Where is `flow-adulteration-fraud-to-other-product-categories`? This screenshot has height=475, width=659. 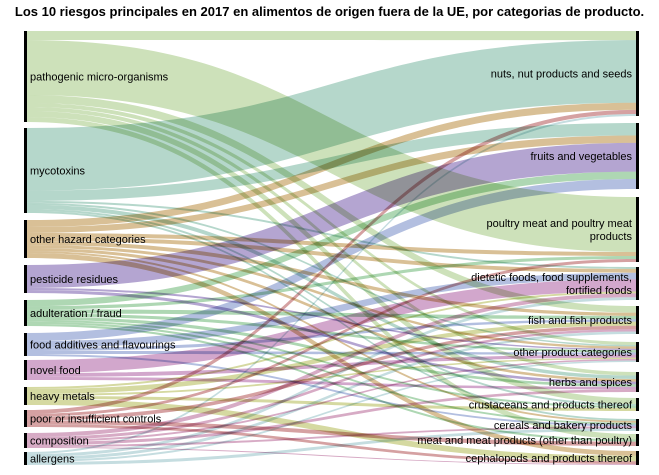 flow-adulteration-fraud-to-other-product-categories is located at coordinates (331, 333).